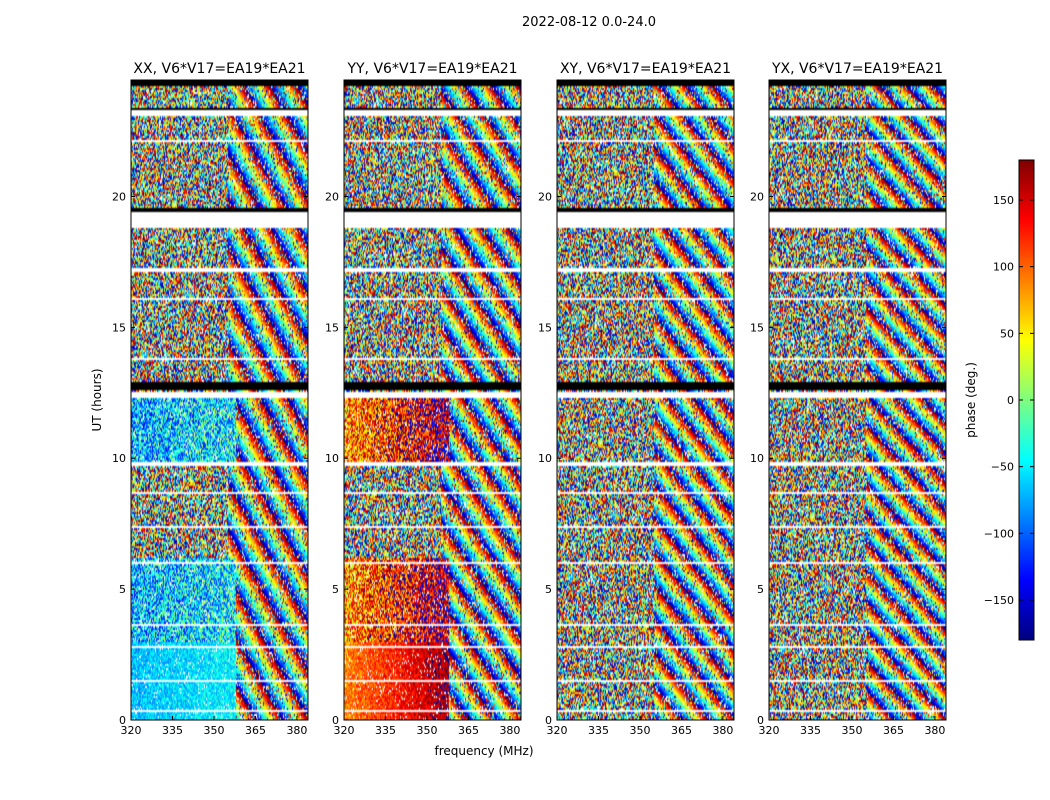 The image size is (1050, 800). Describe the element at coordinates (999, 600) in the screenshot. I see `colorbar-tick-label: −150` at that location.